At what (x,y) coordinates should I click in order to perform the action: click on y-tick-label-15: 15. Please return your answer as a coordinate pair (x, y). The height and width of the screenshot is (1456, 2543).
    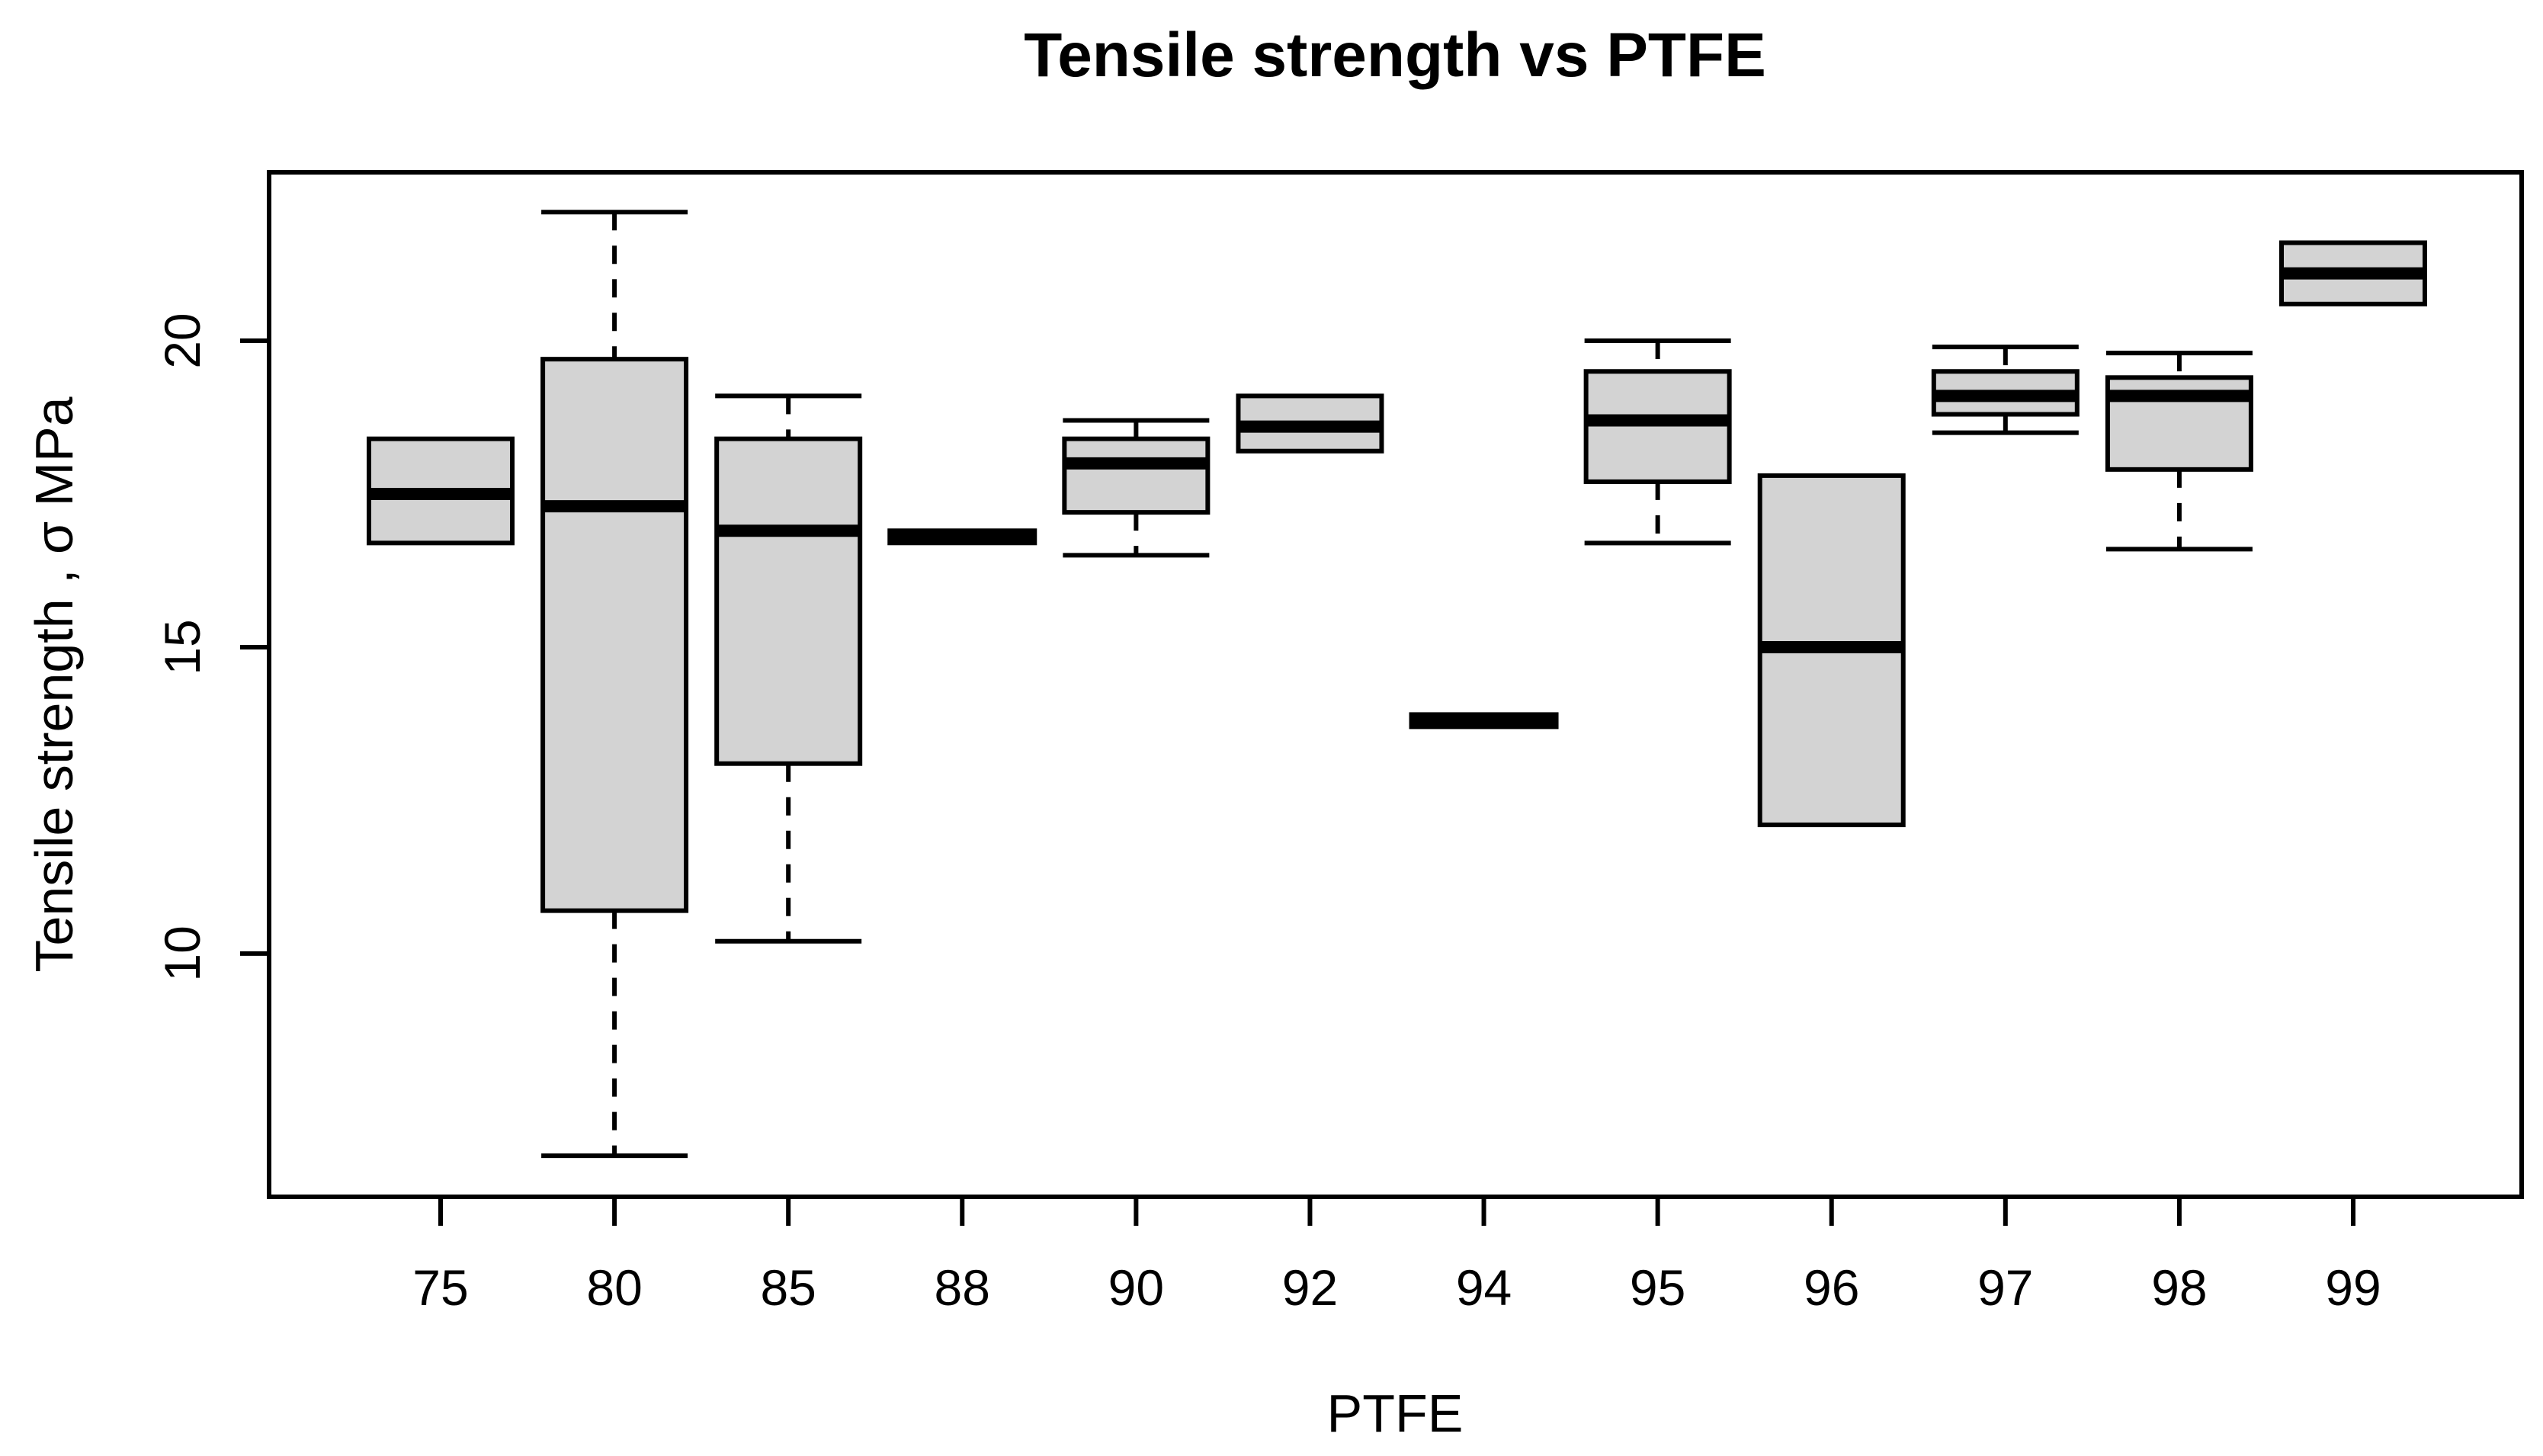
    Looking at the image, I should click on (182, 647).